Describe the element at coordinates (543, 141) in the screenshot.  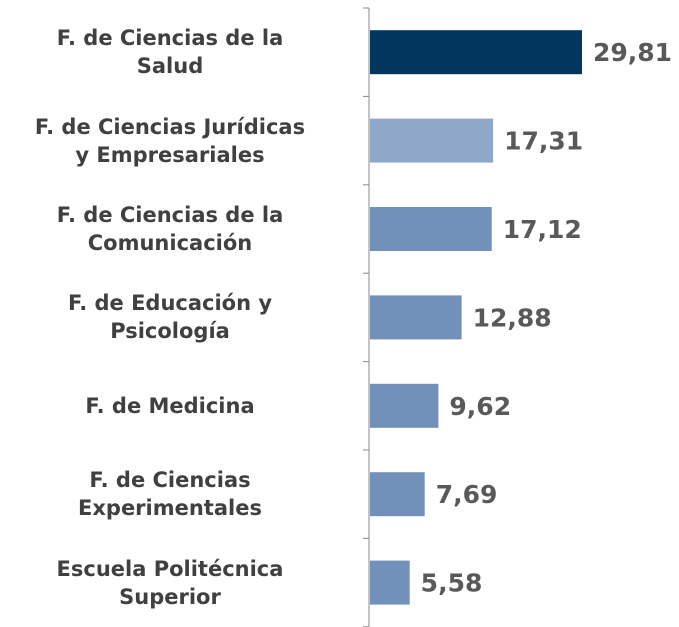
I see `value-label: 17,31` at that location.